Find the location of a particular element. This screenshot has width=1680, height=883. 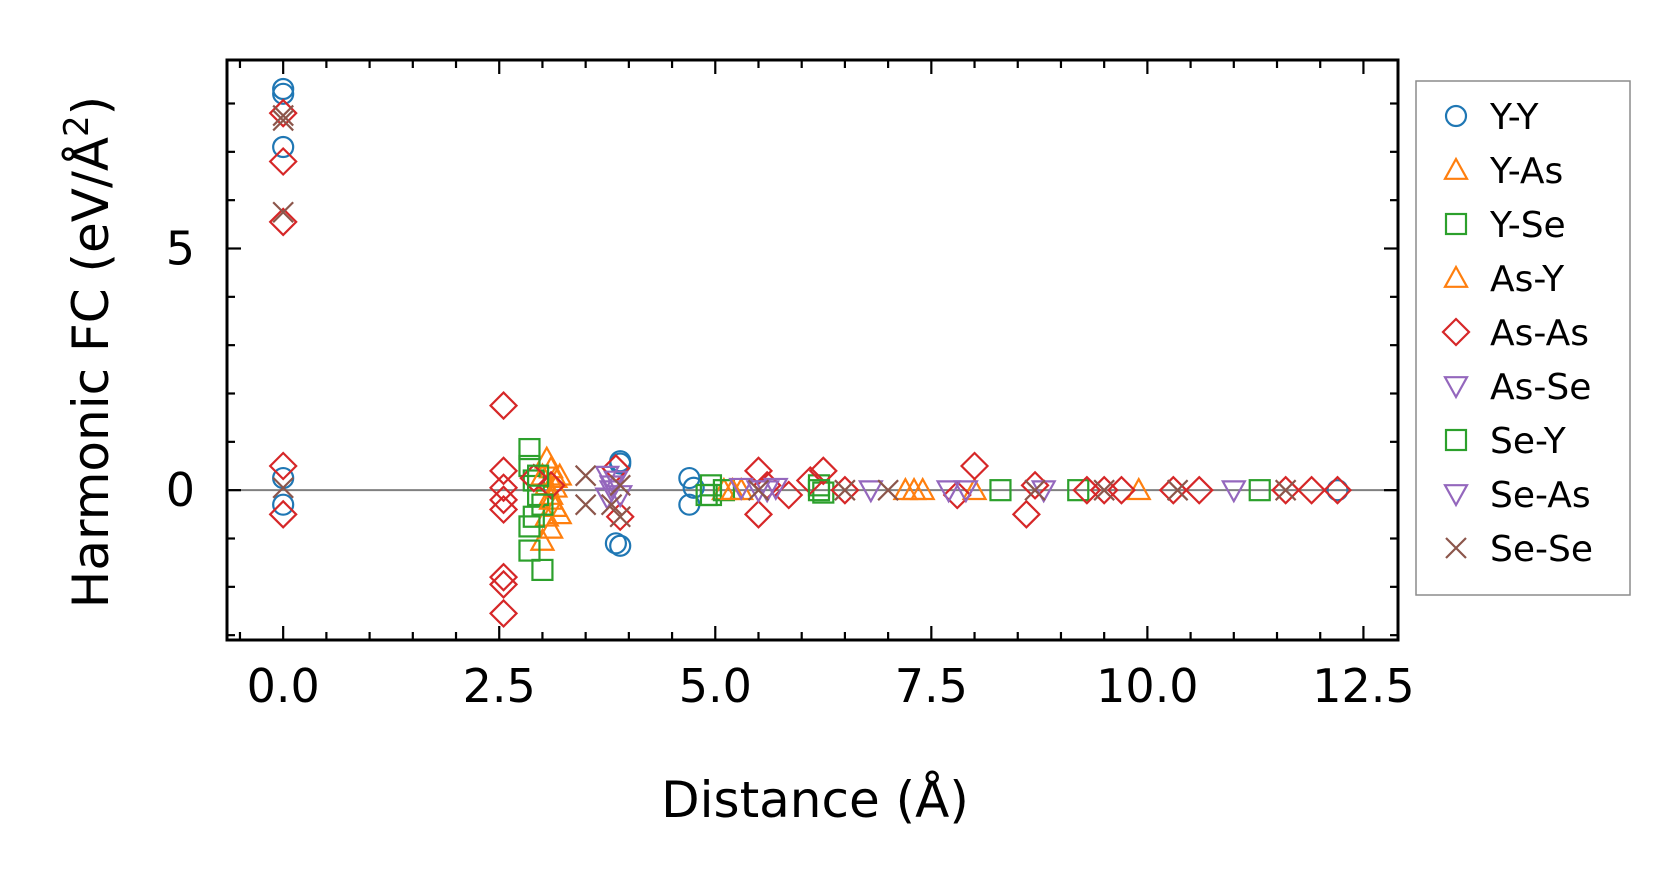

x-tick-label: 10.0 is located at coordinates (1147, 686).